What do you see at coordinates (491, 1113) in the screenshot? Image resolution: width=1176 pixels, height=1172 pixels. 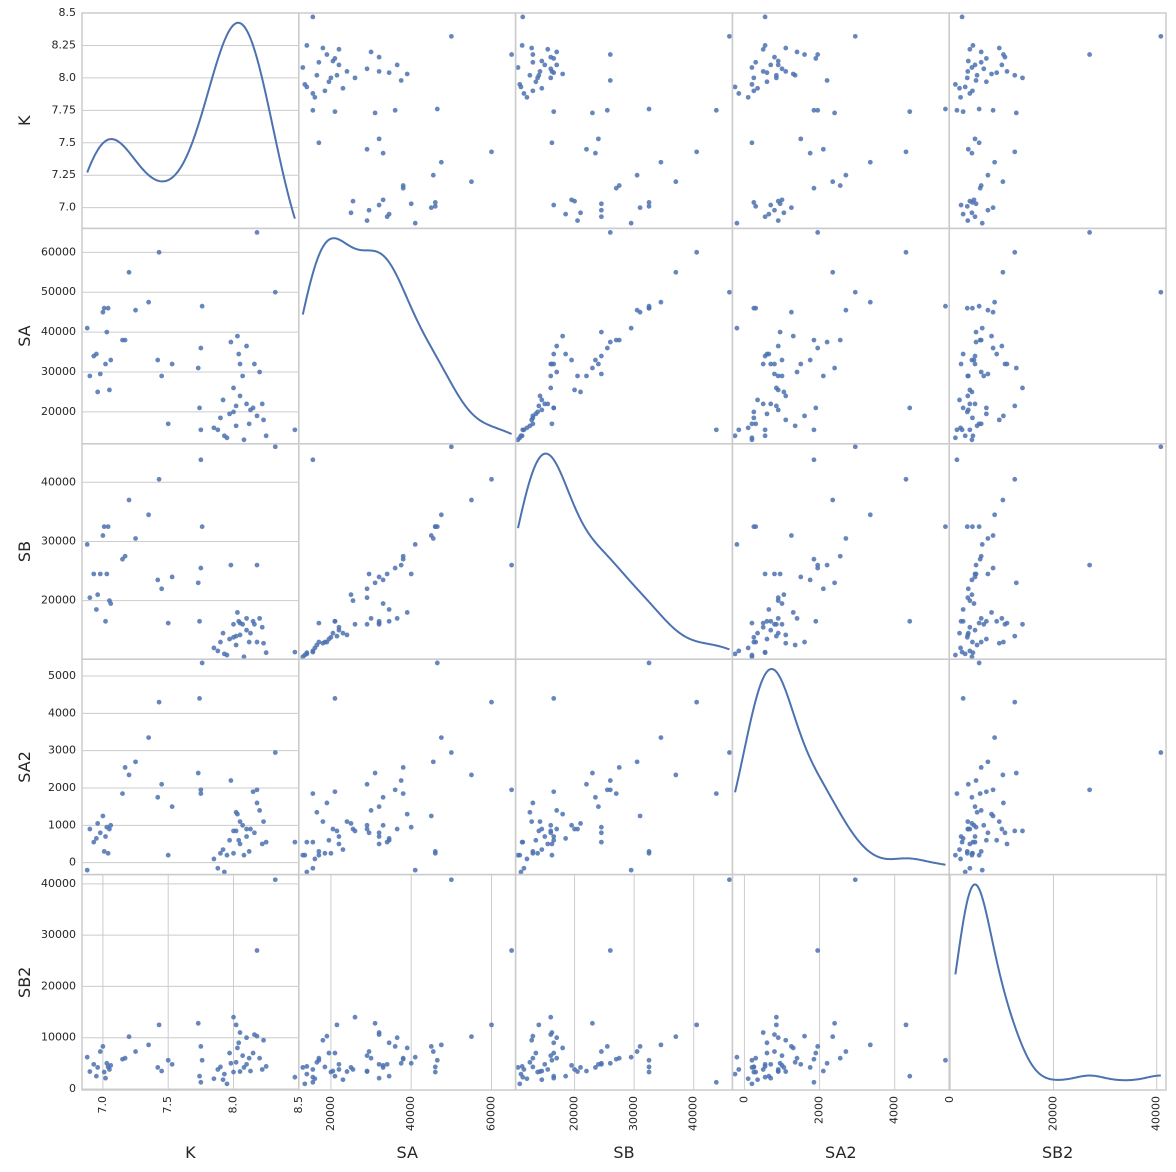 I see `x-tick-label: 60000` at bounding box center [491, 1113].